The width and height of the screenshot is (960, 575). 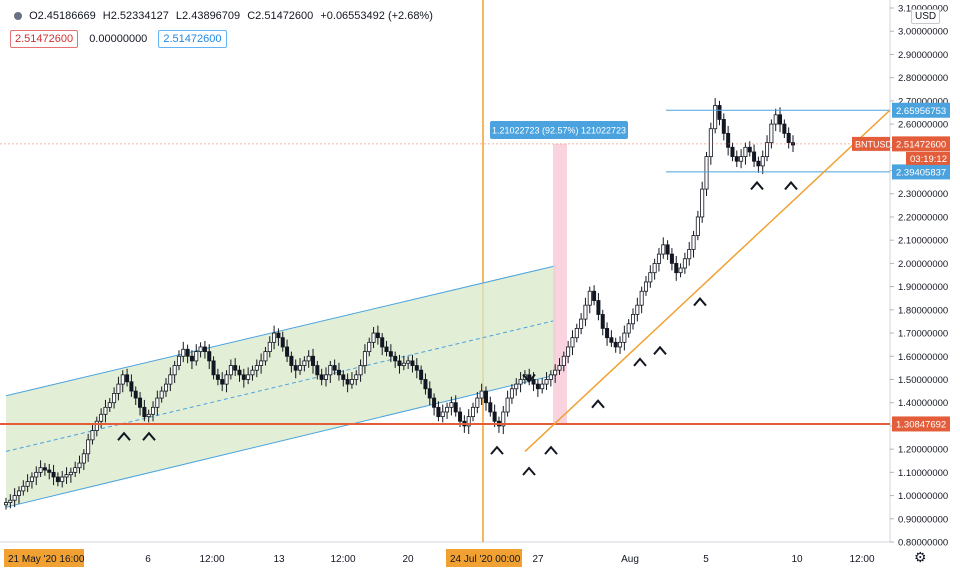 I want to click on x-tick-label: 27, so click(x=538, y=559).